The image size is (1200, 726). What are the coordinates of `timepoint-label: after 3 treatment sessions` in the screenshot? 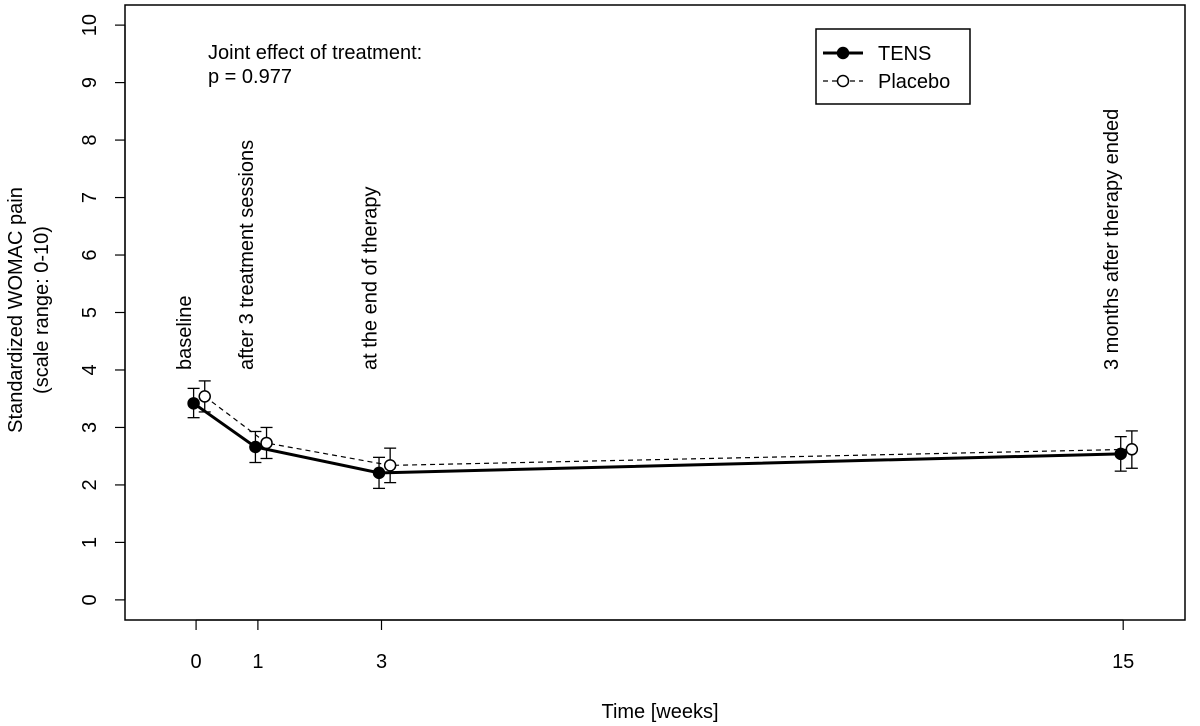 It's located at (247, 255).